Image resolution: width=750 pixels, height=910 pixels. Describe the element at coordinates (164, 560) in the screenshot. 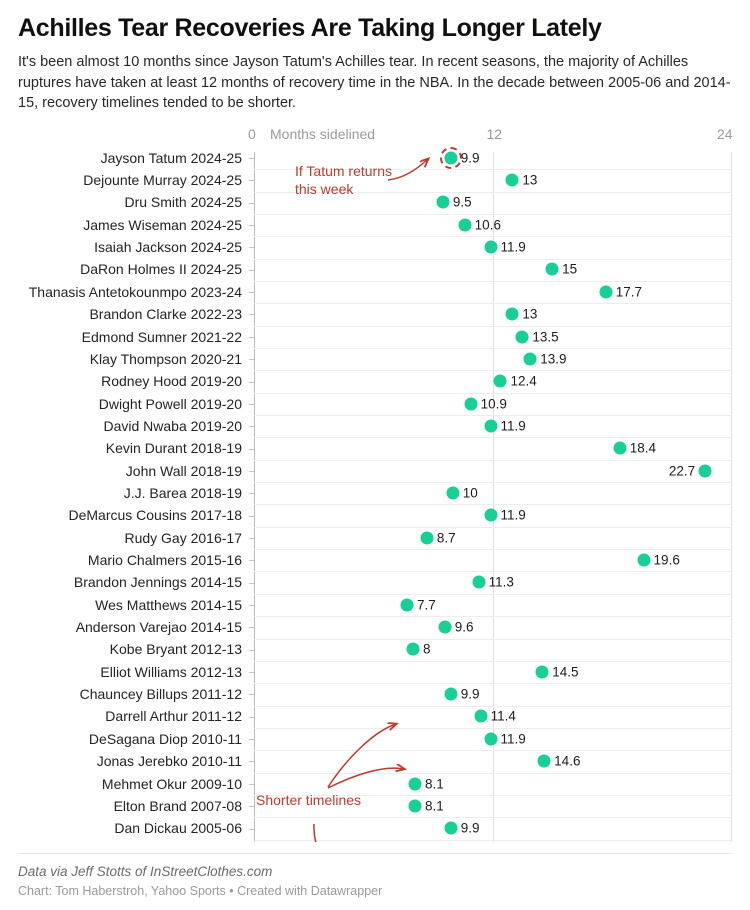

I see `category-label: Mario Chalmers 2015-16` at that location.